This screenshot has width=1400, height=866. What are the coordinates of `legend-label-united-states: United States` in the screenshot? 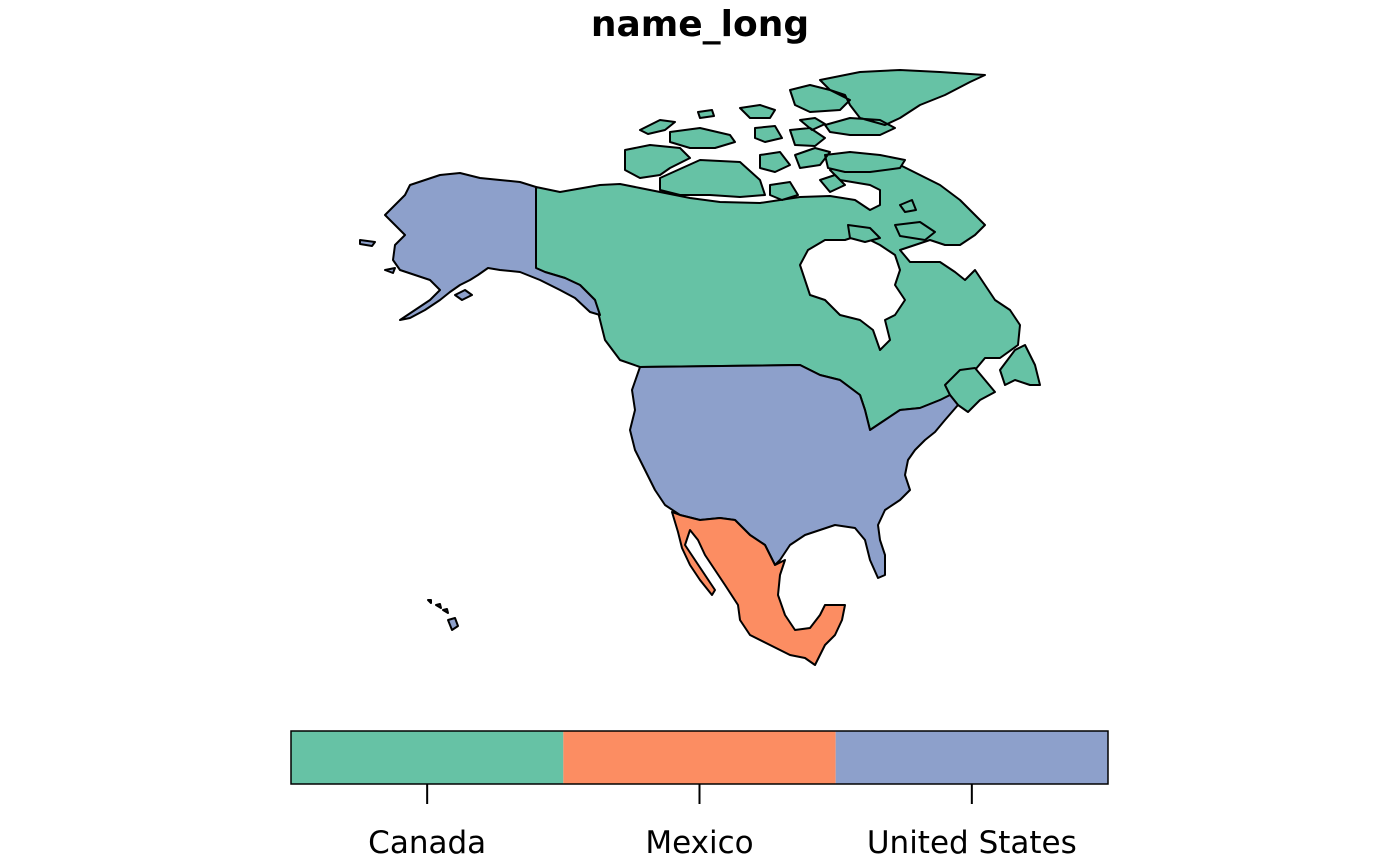 It's located at (972, 843).